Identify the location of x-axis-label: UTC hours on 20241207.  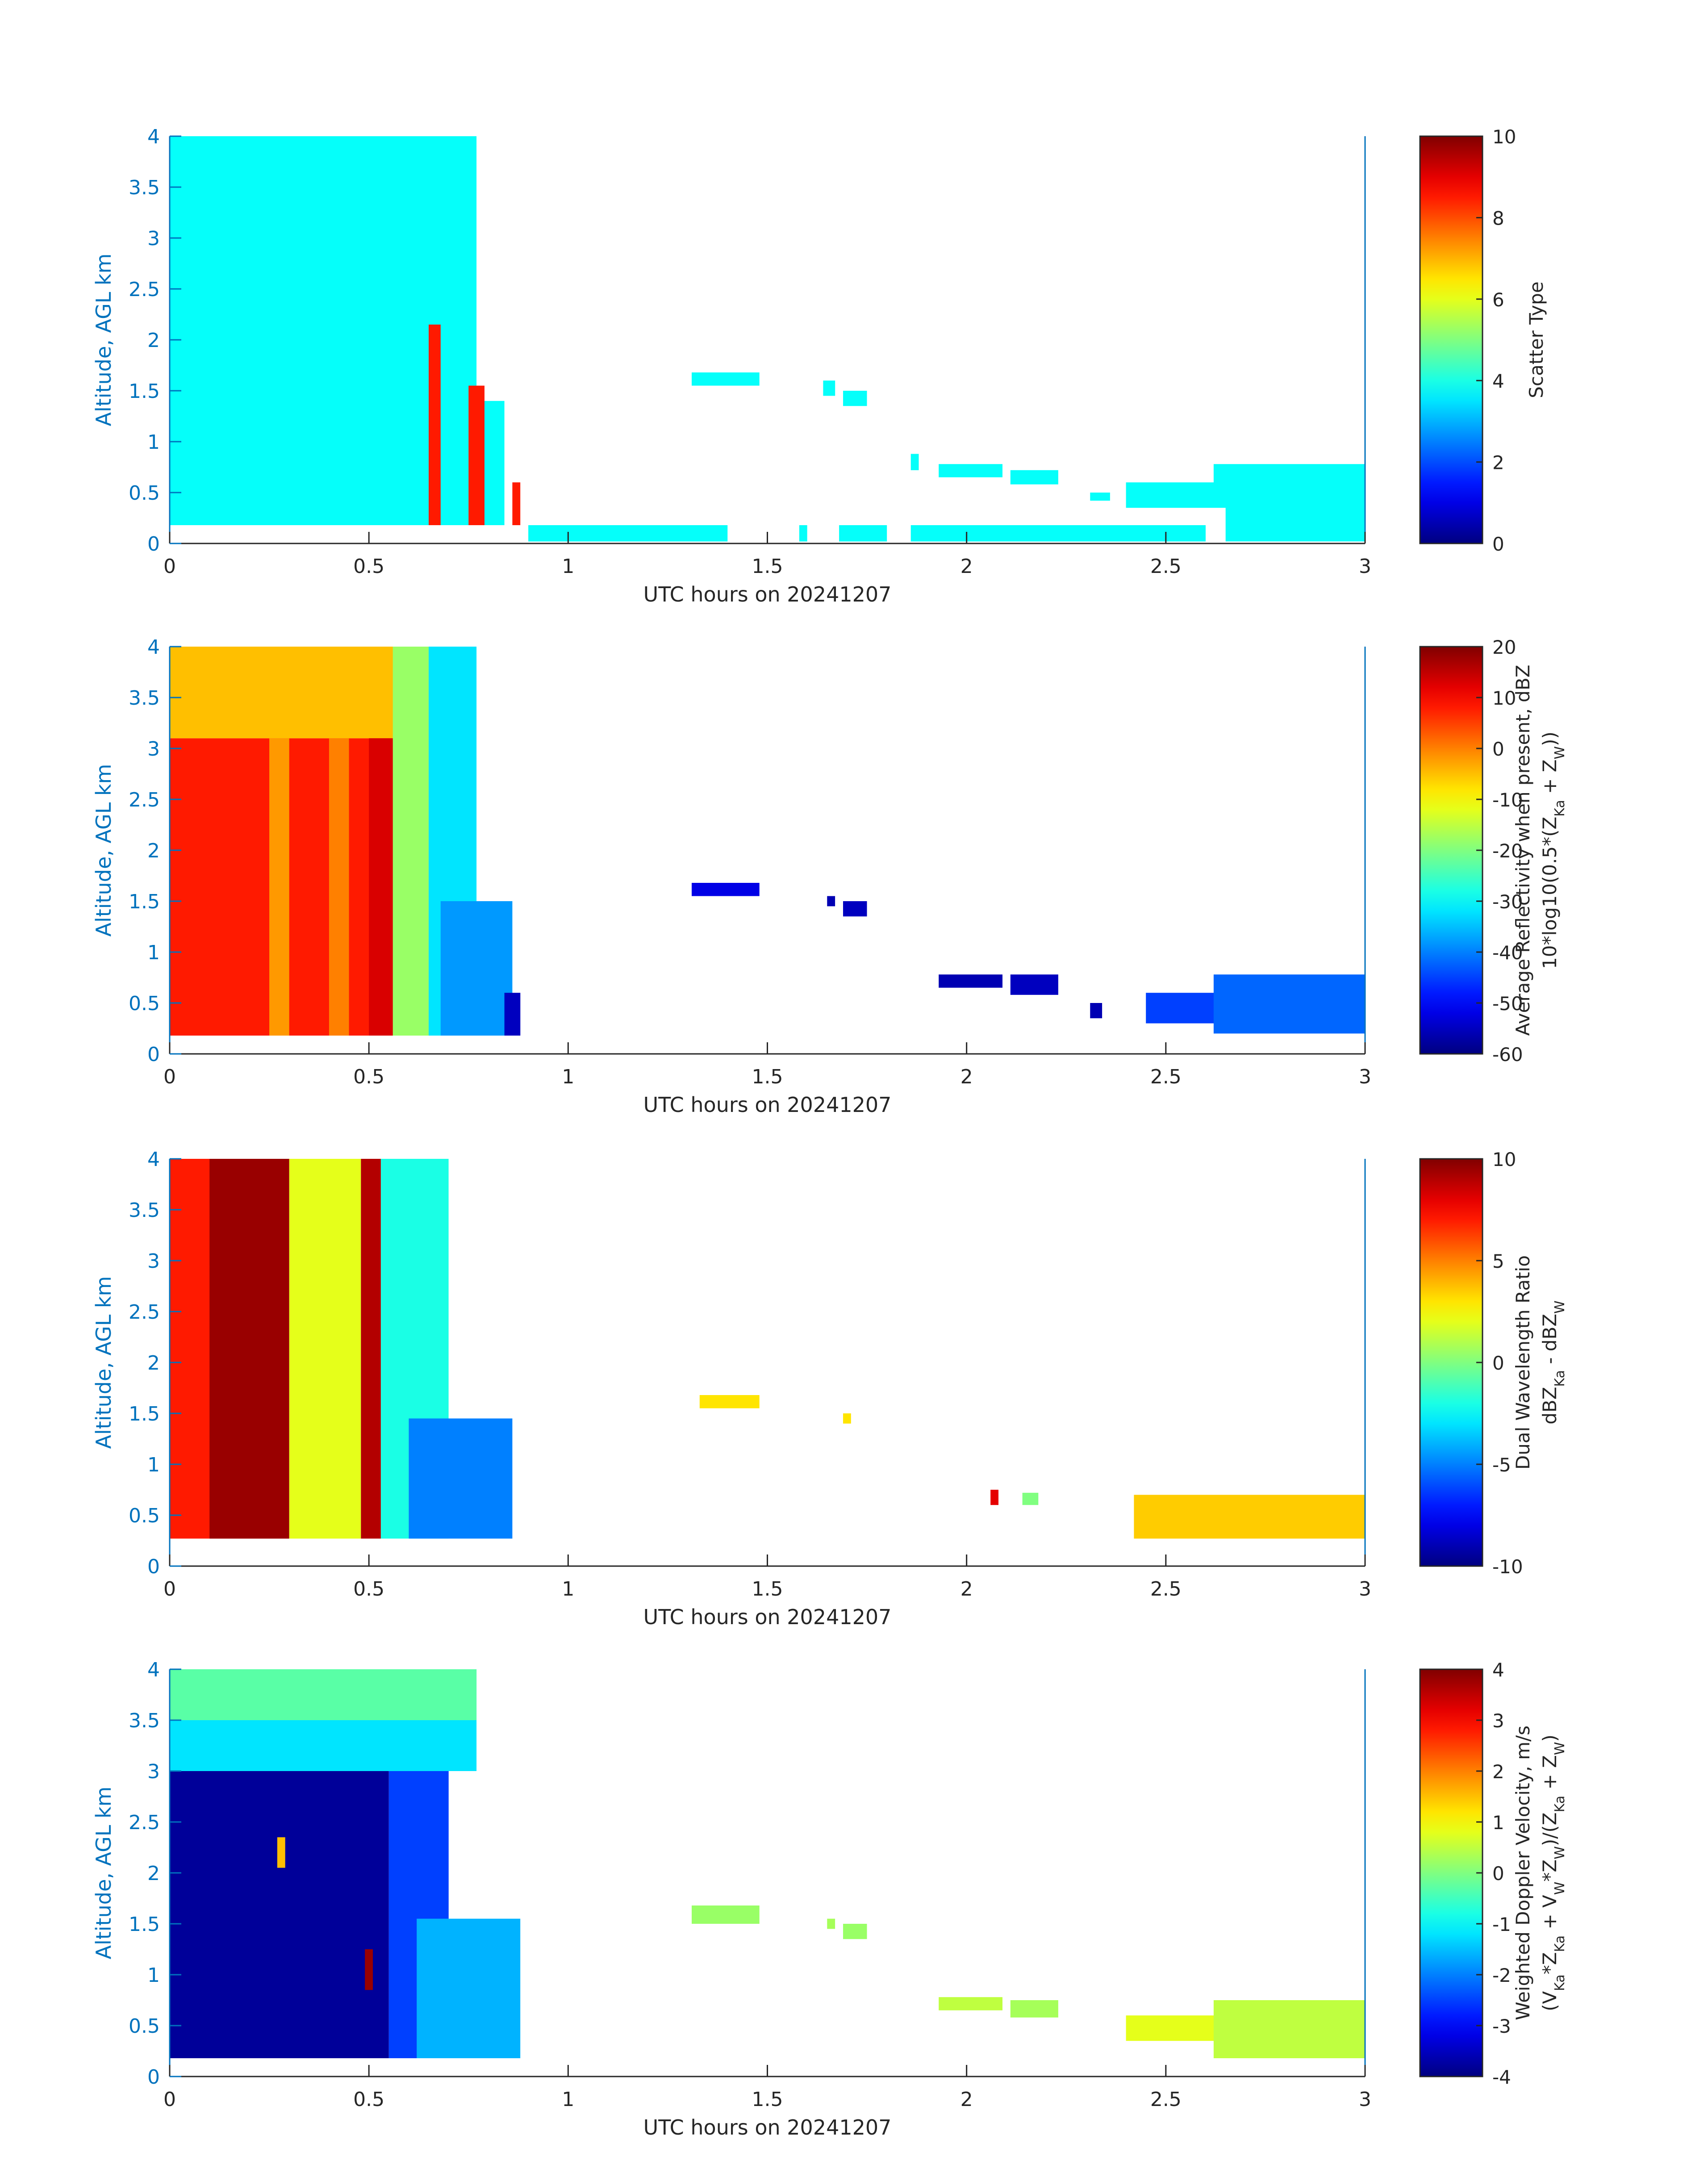
(767, 1105).